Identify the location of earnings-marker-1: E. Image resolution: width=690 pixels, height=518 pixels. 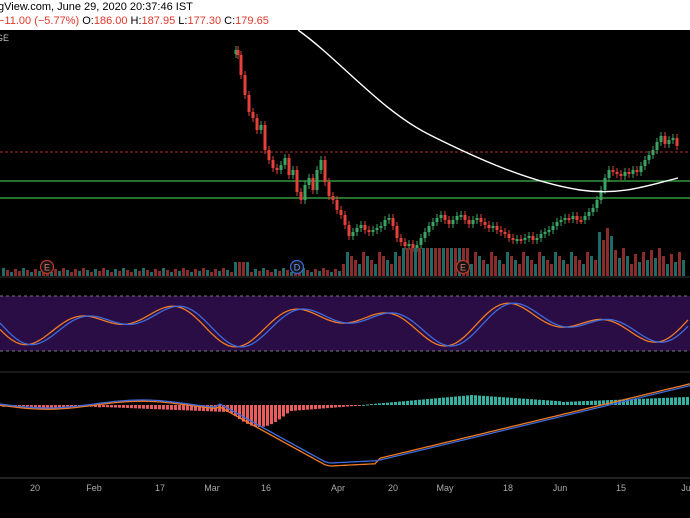
(47, 267).